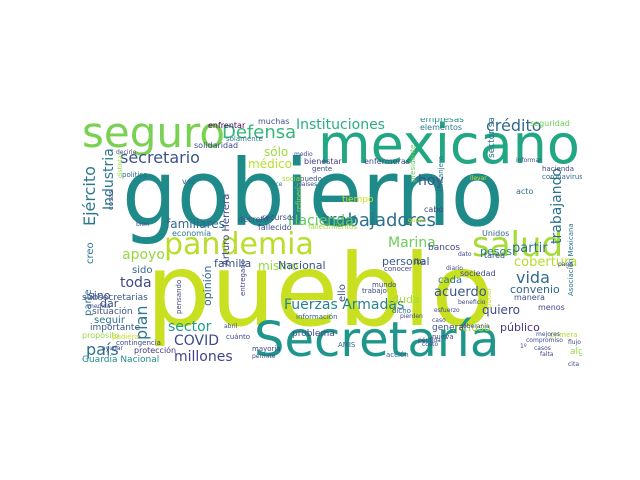 This screenshot has height=480, width=640. Describe the element at coordinates (546, 262) in the screenshot. I see `word: cobertura` at that location.